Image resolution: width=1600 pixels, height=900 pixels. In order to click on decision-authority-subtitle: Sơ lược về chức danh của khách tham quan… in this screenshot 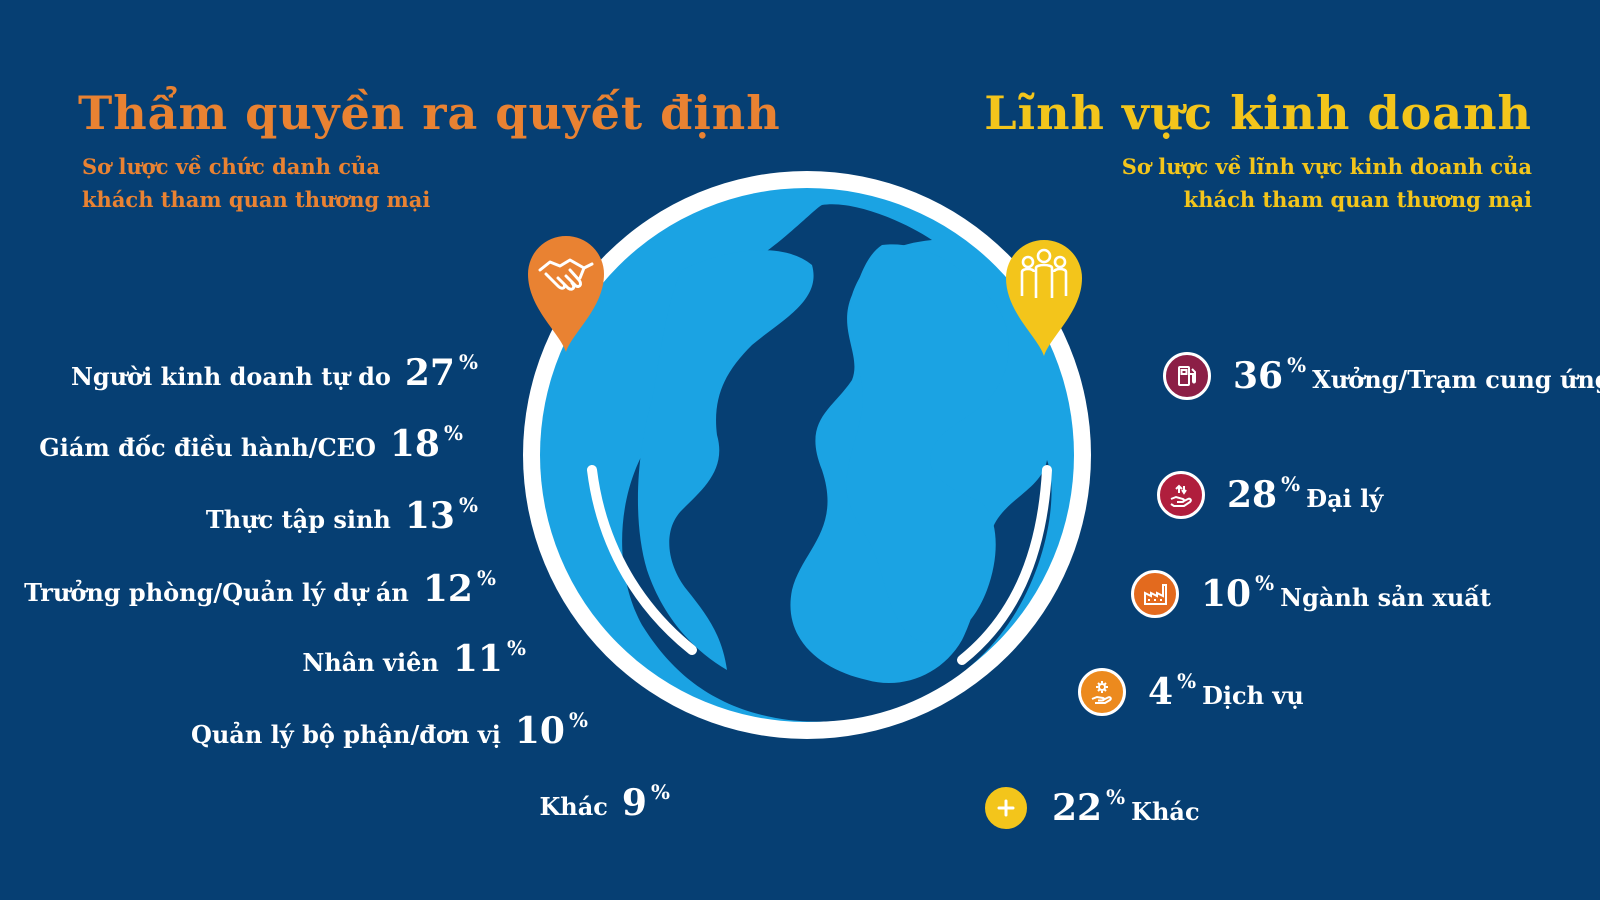, I will do `click(256, 183)`.